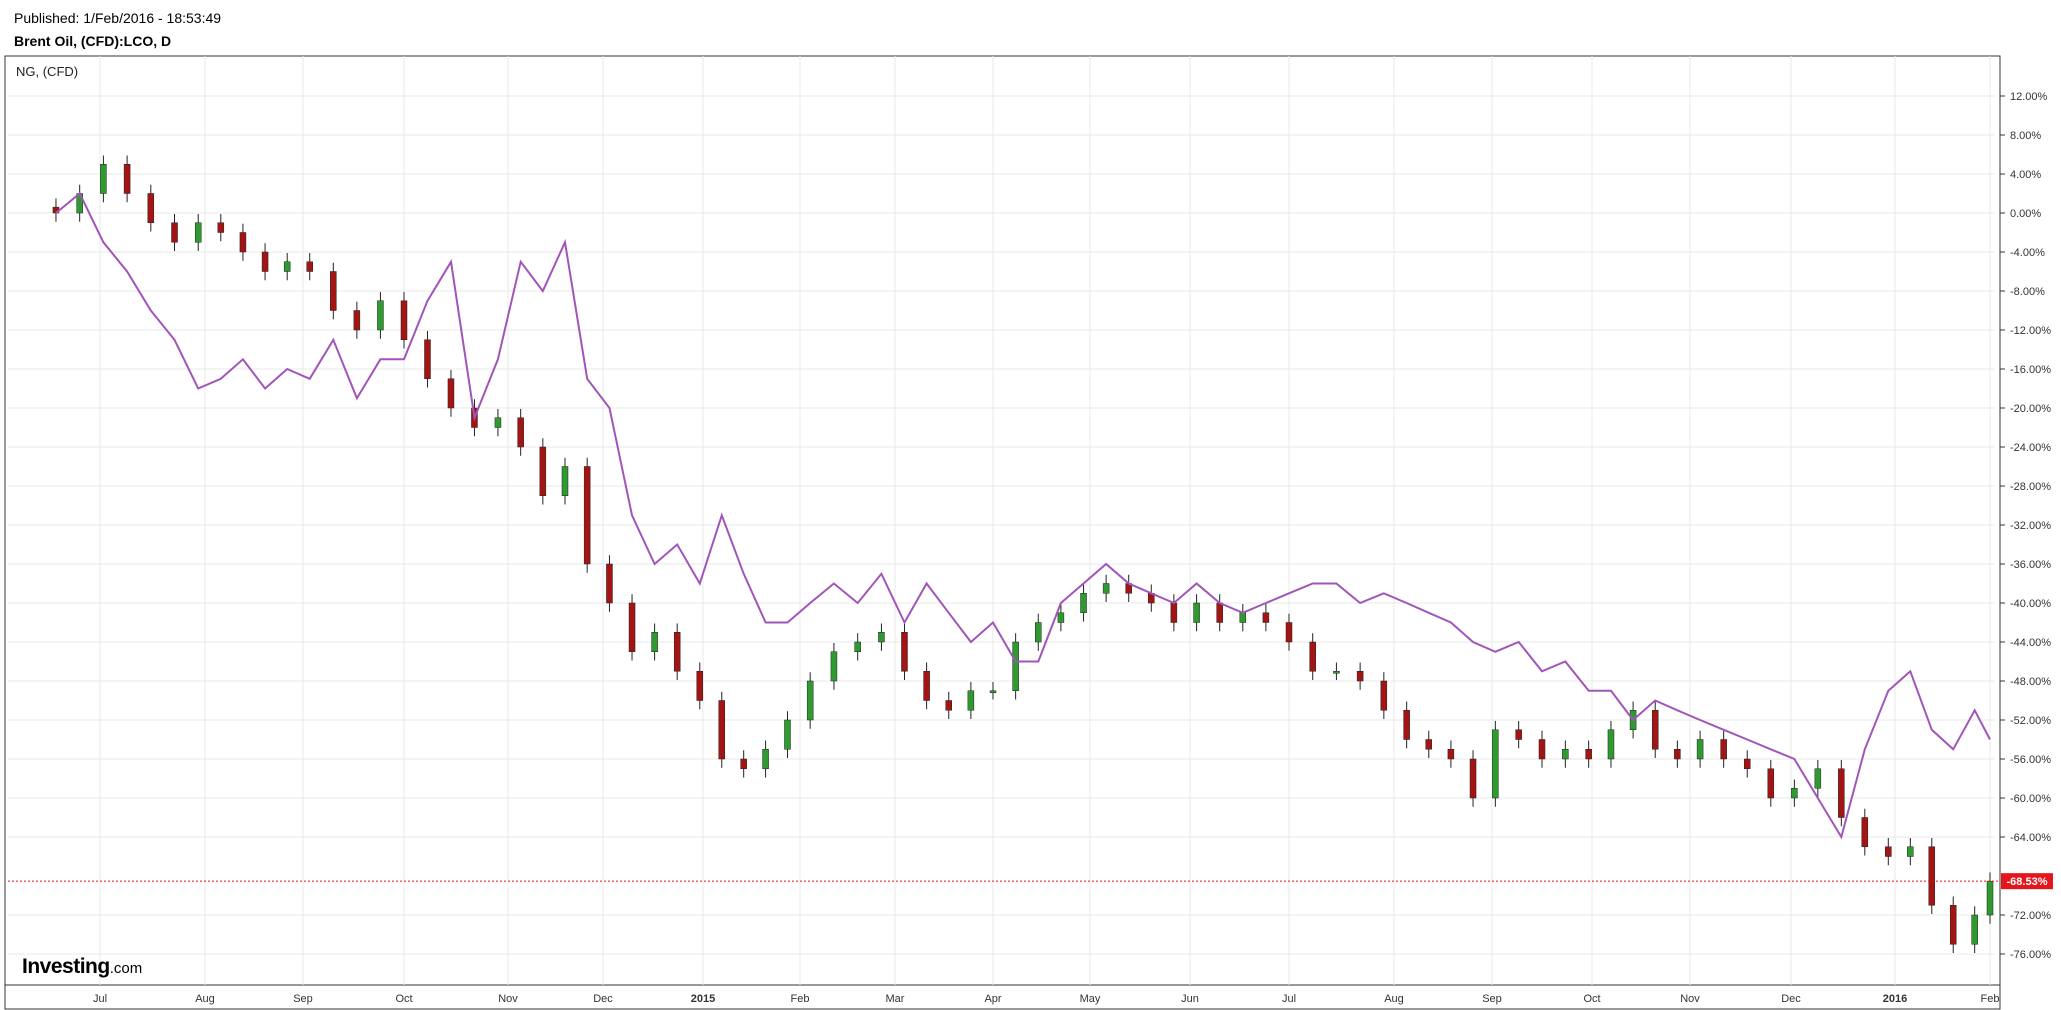  I want to click on y-tick-label: -20.00%, so click(2030, 409).